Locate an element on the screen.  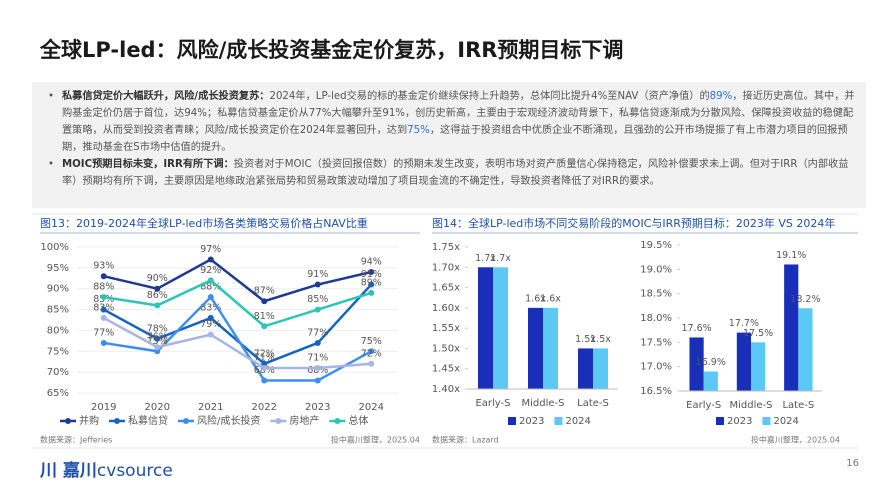
data-label: 76% is located at coordinates (157, 337).